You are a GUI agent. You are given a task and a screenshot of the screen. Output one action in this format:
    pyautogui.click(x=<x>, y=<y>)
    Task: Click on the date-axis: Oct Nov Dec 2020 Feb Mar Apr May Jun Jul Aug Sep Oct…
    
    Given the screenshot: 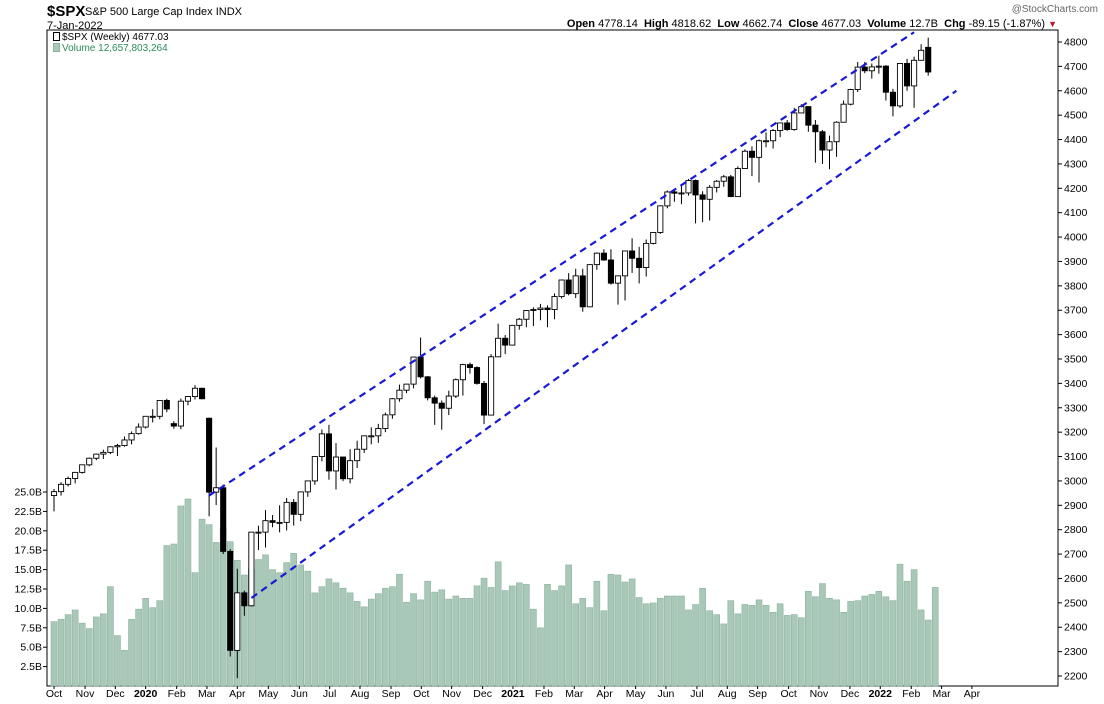 What is the action you would take?
    pyautogui.click(x=513, y=693)
    